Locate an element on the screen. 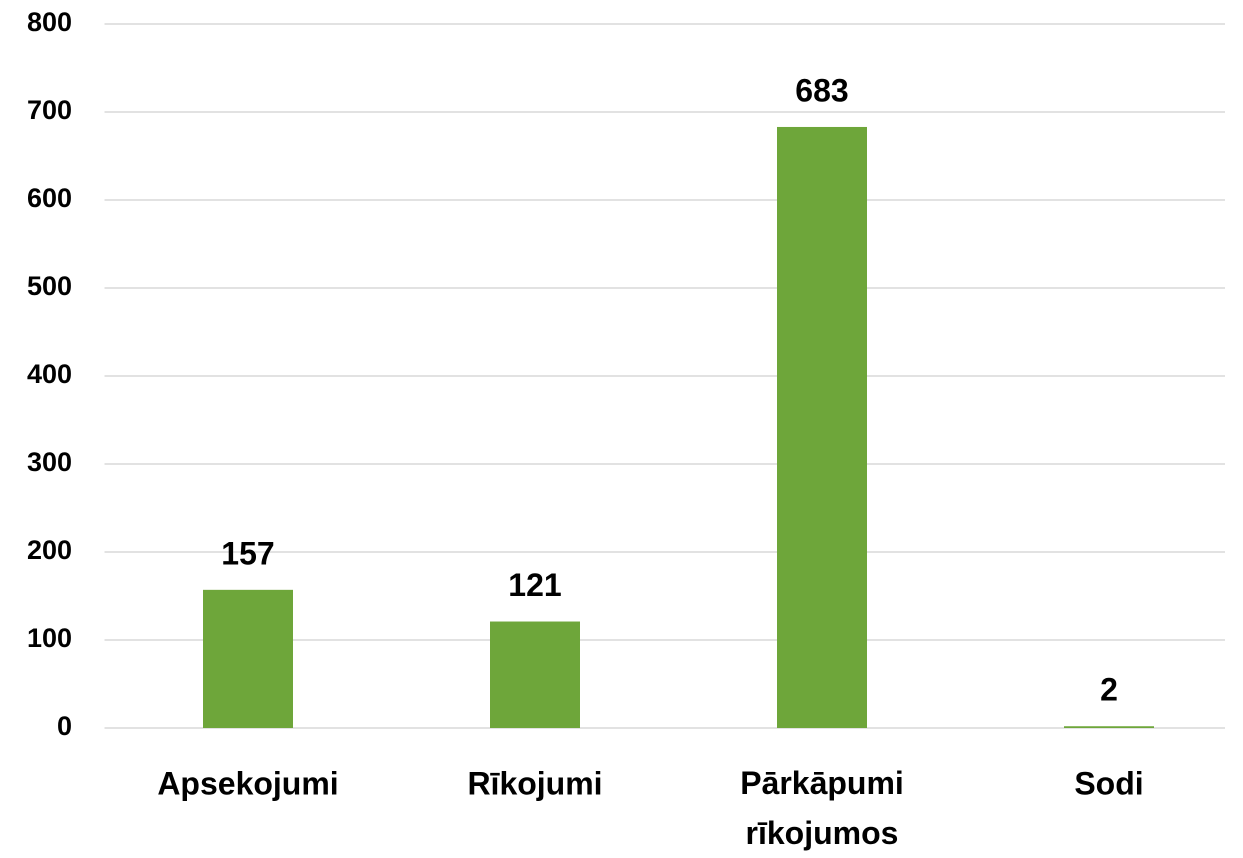 This screenshot has height=858, width=1243. y-tick-label: 800 is located at coordinates (49, 22).